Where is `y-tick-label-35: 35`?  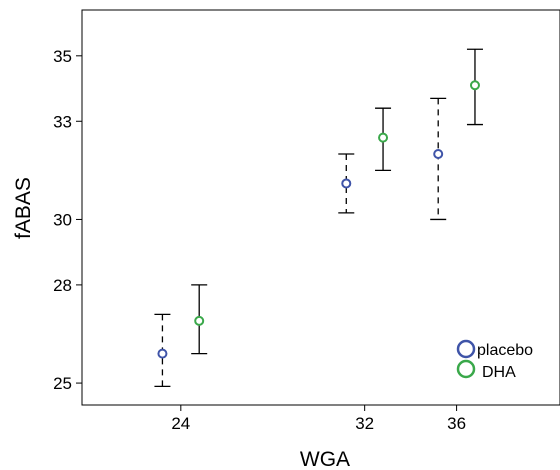 y-tick-label-35: 35 is located at coordinates (62, 56).